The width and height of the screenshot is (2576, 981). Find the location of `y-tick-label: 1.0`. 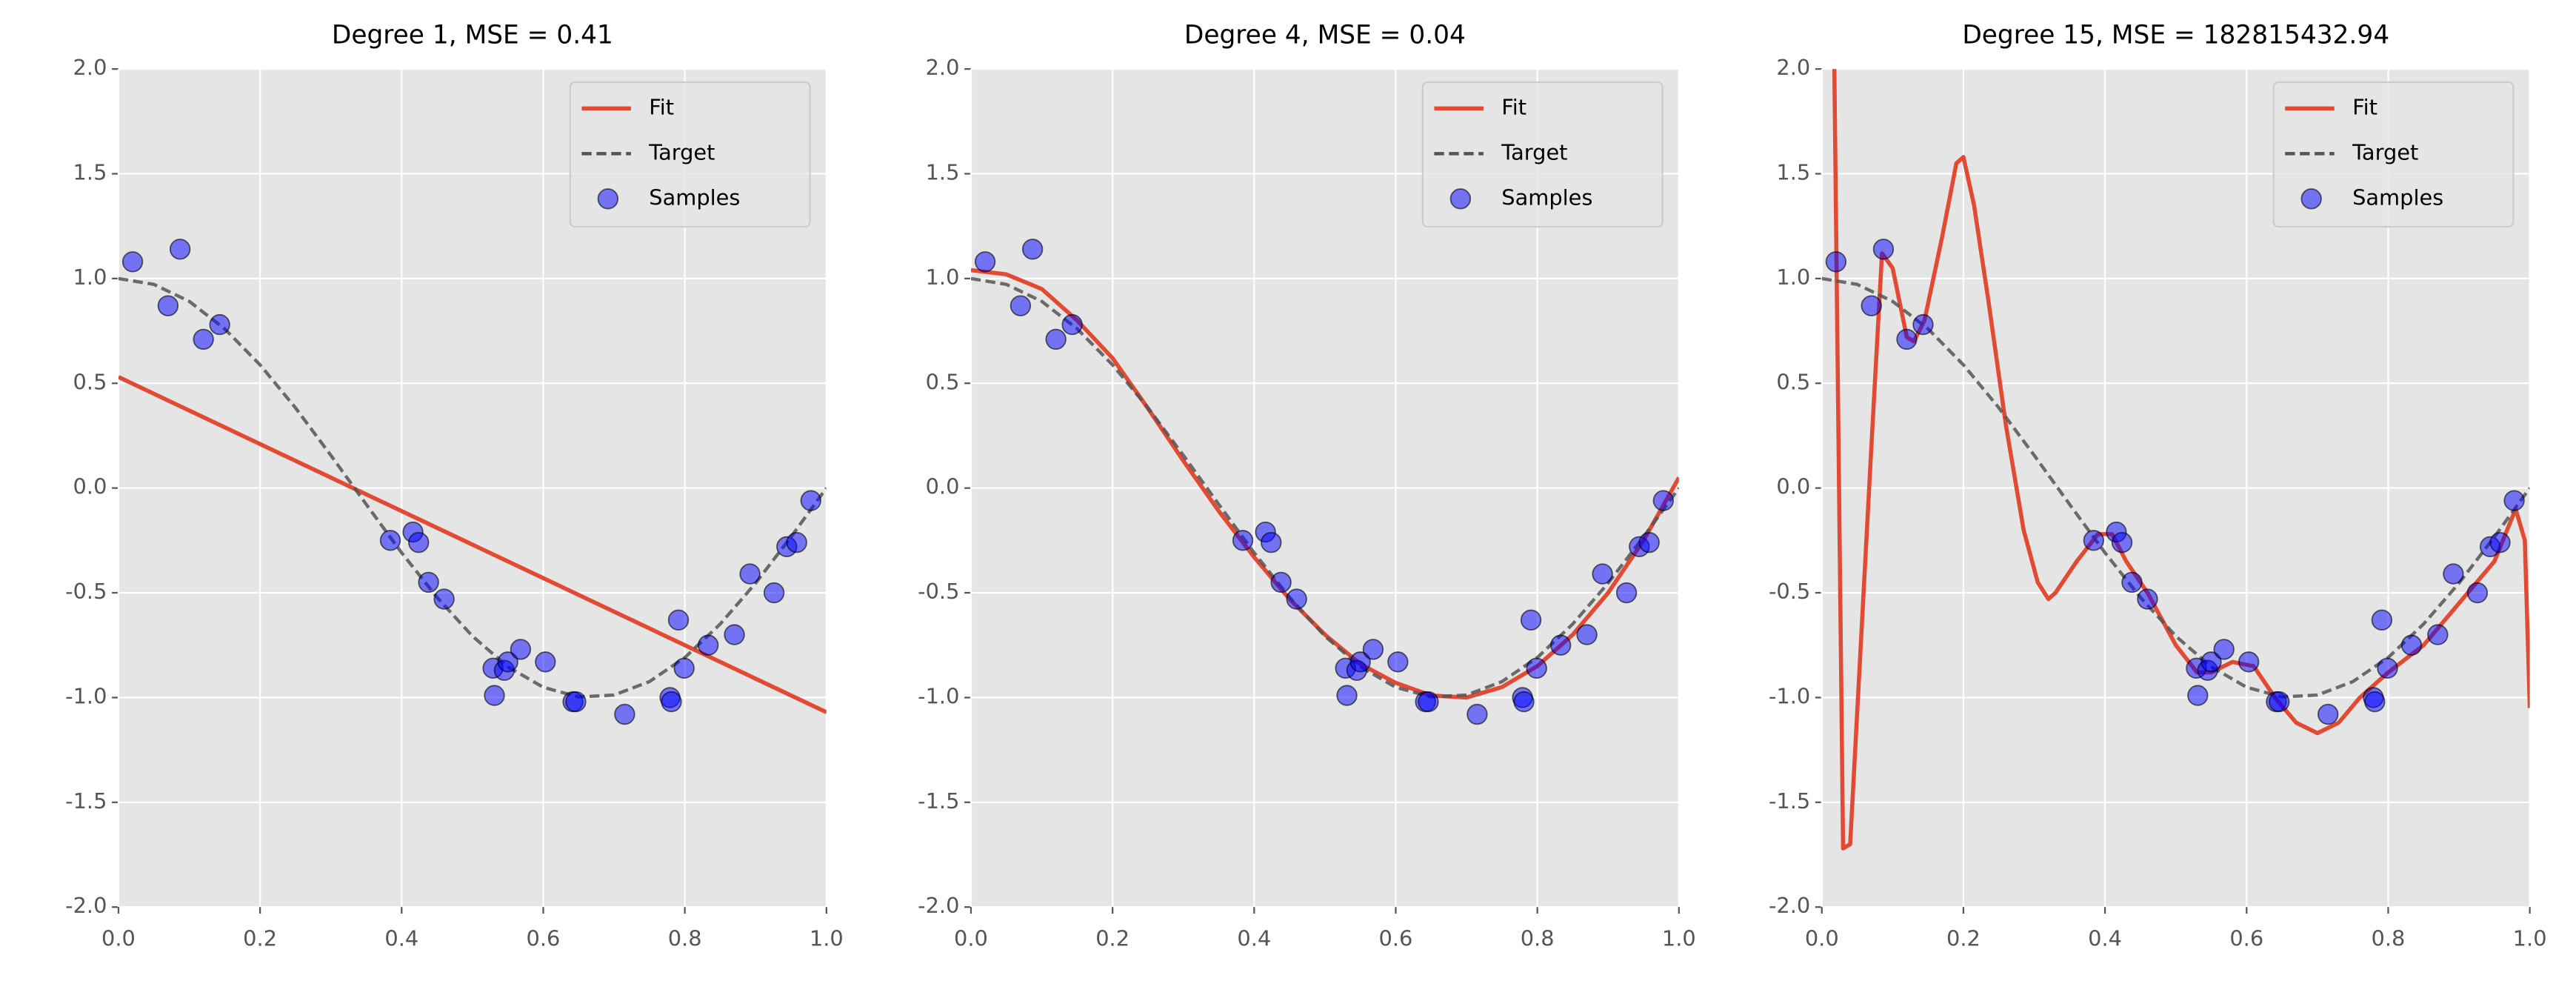

y-tick-label: 1.0 is located at coordinates (90, 277).